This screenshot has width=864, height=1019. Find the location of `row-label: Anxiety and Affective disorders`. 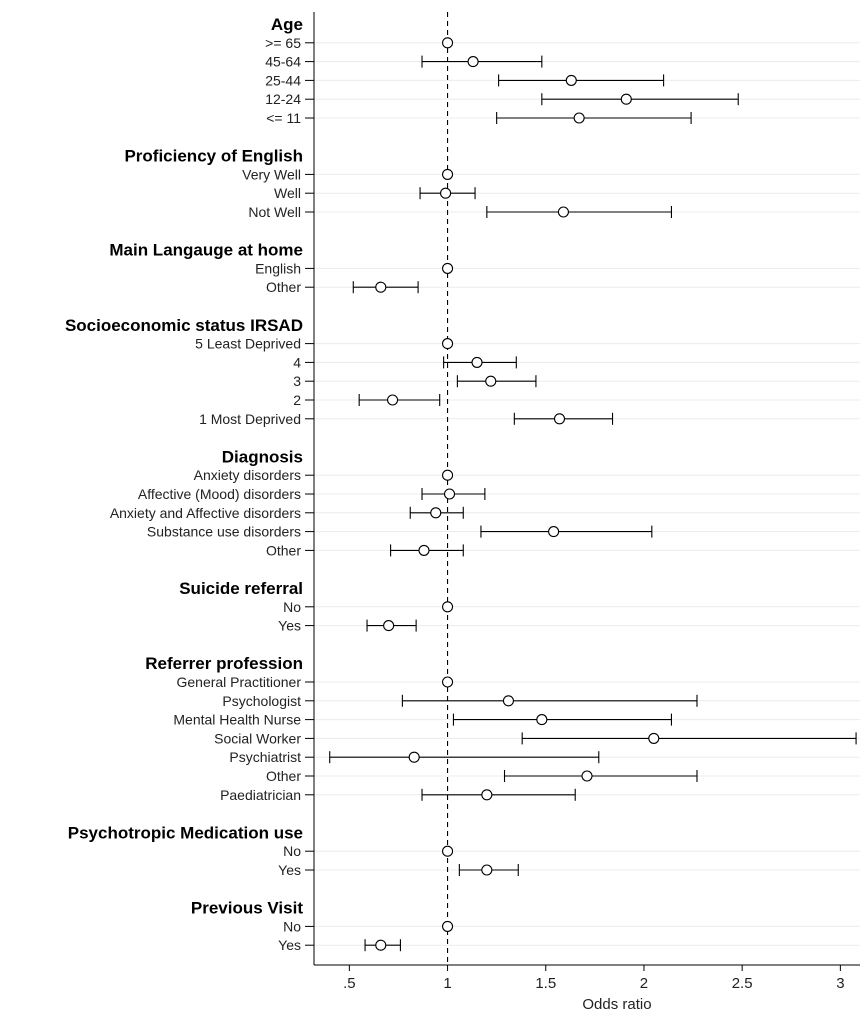

row-label: Anxiety and Affective disorders is located at coordinates (205, 513).